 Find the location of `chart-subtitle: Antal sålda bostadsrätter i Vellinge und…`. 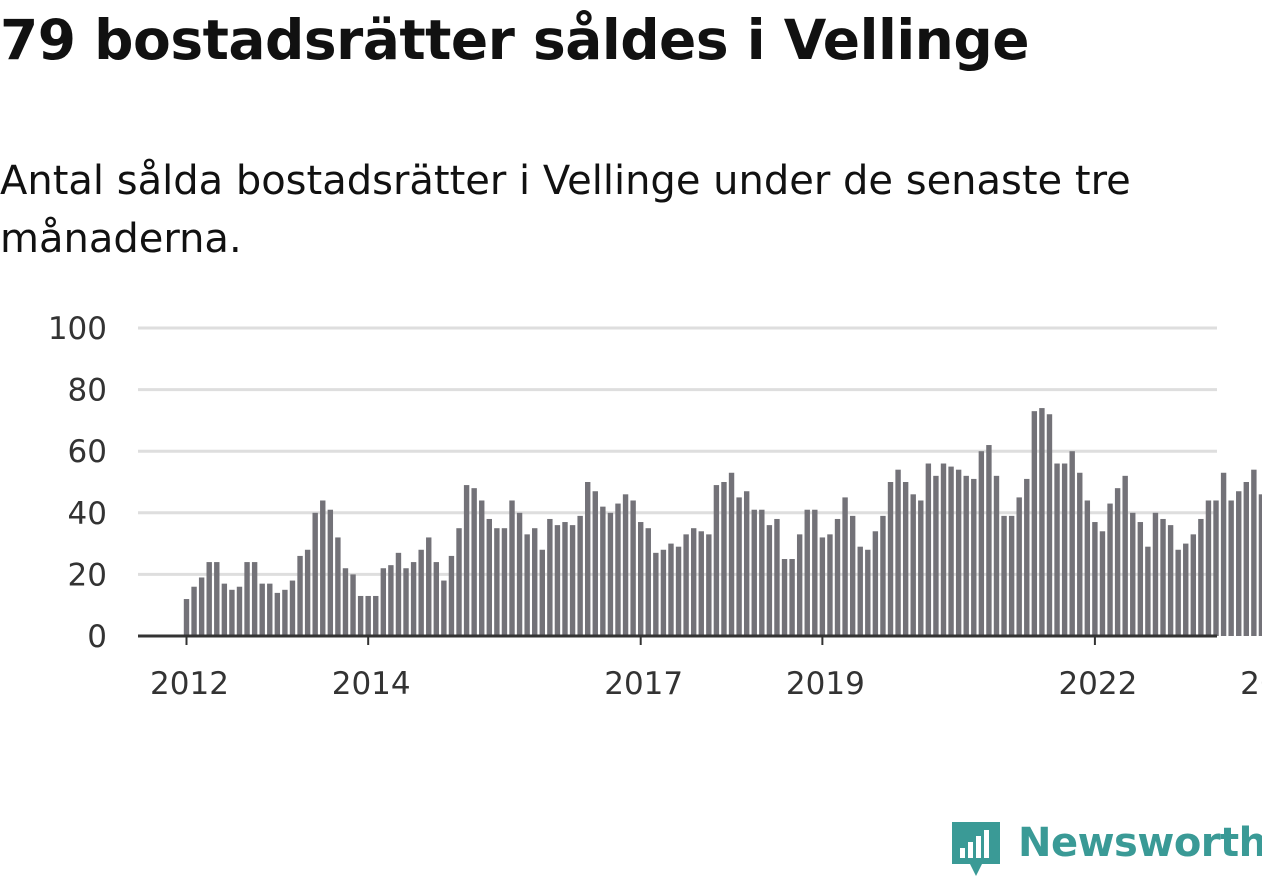

chart-subtitle: Antal sålda bostadsrätter i Vellinge und… is located at coordinates (565, 210).